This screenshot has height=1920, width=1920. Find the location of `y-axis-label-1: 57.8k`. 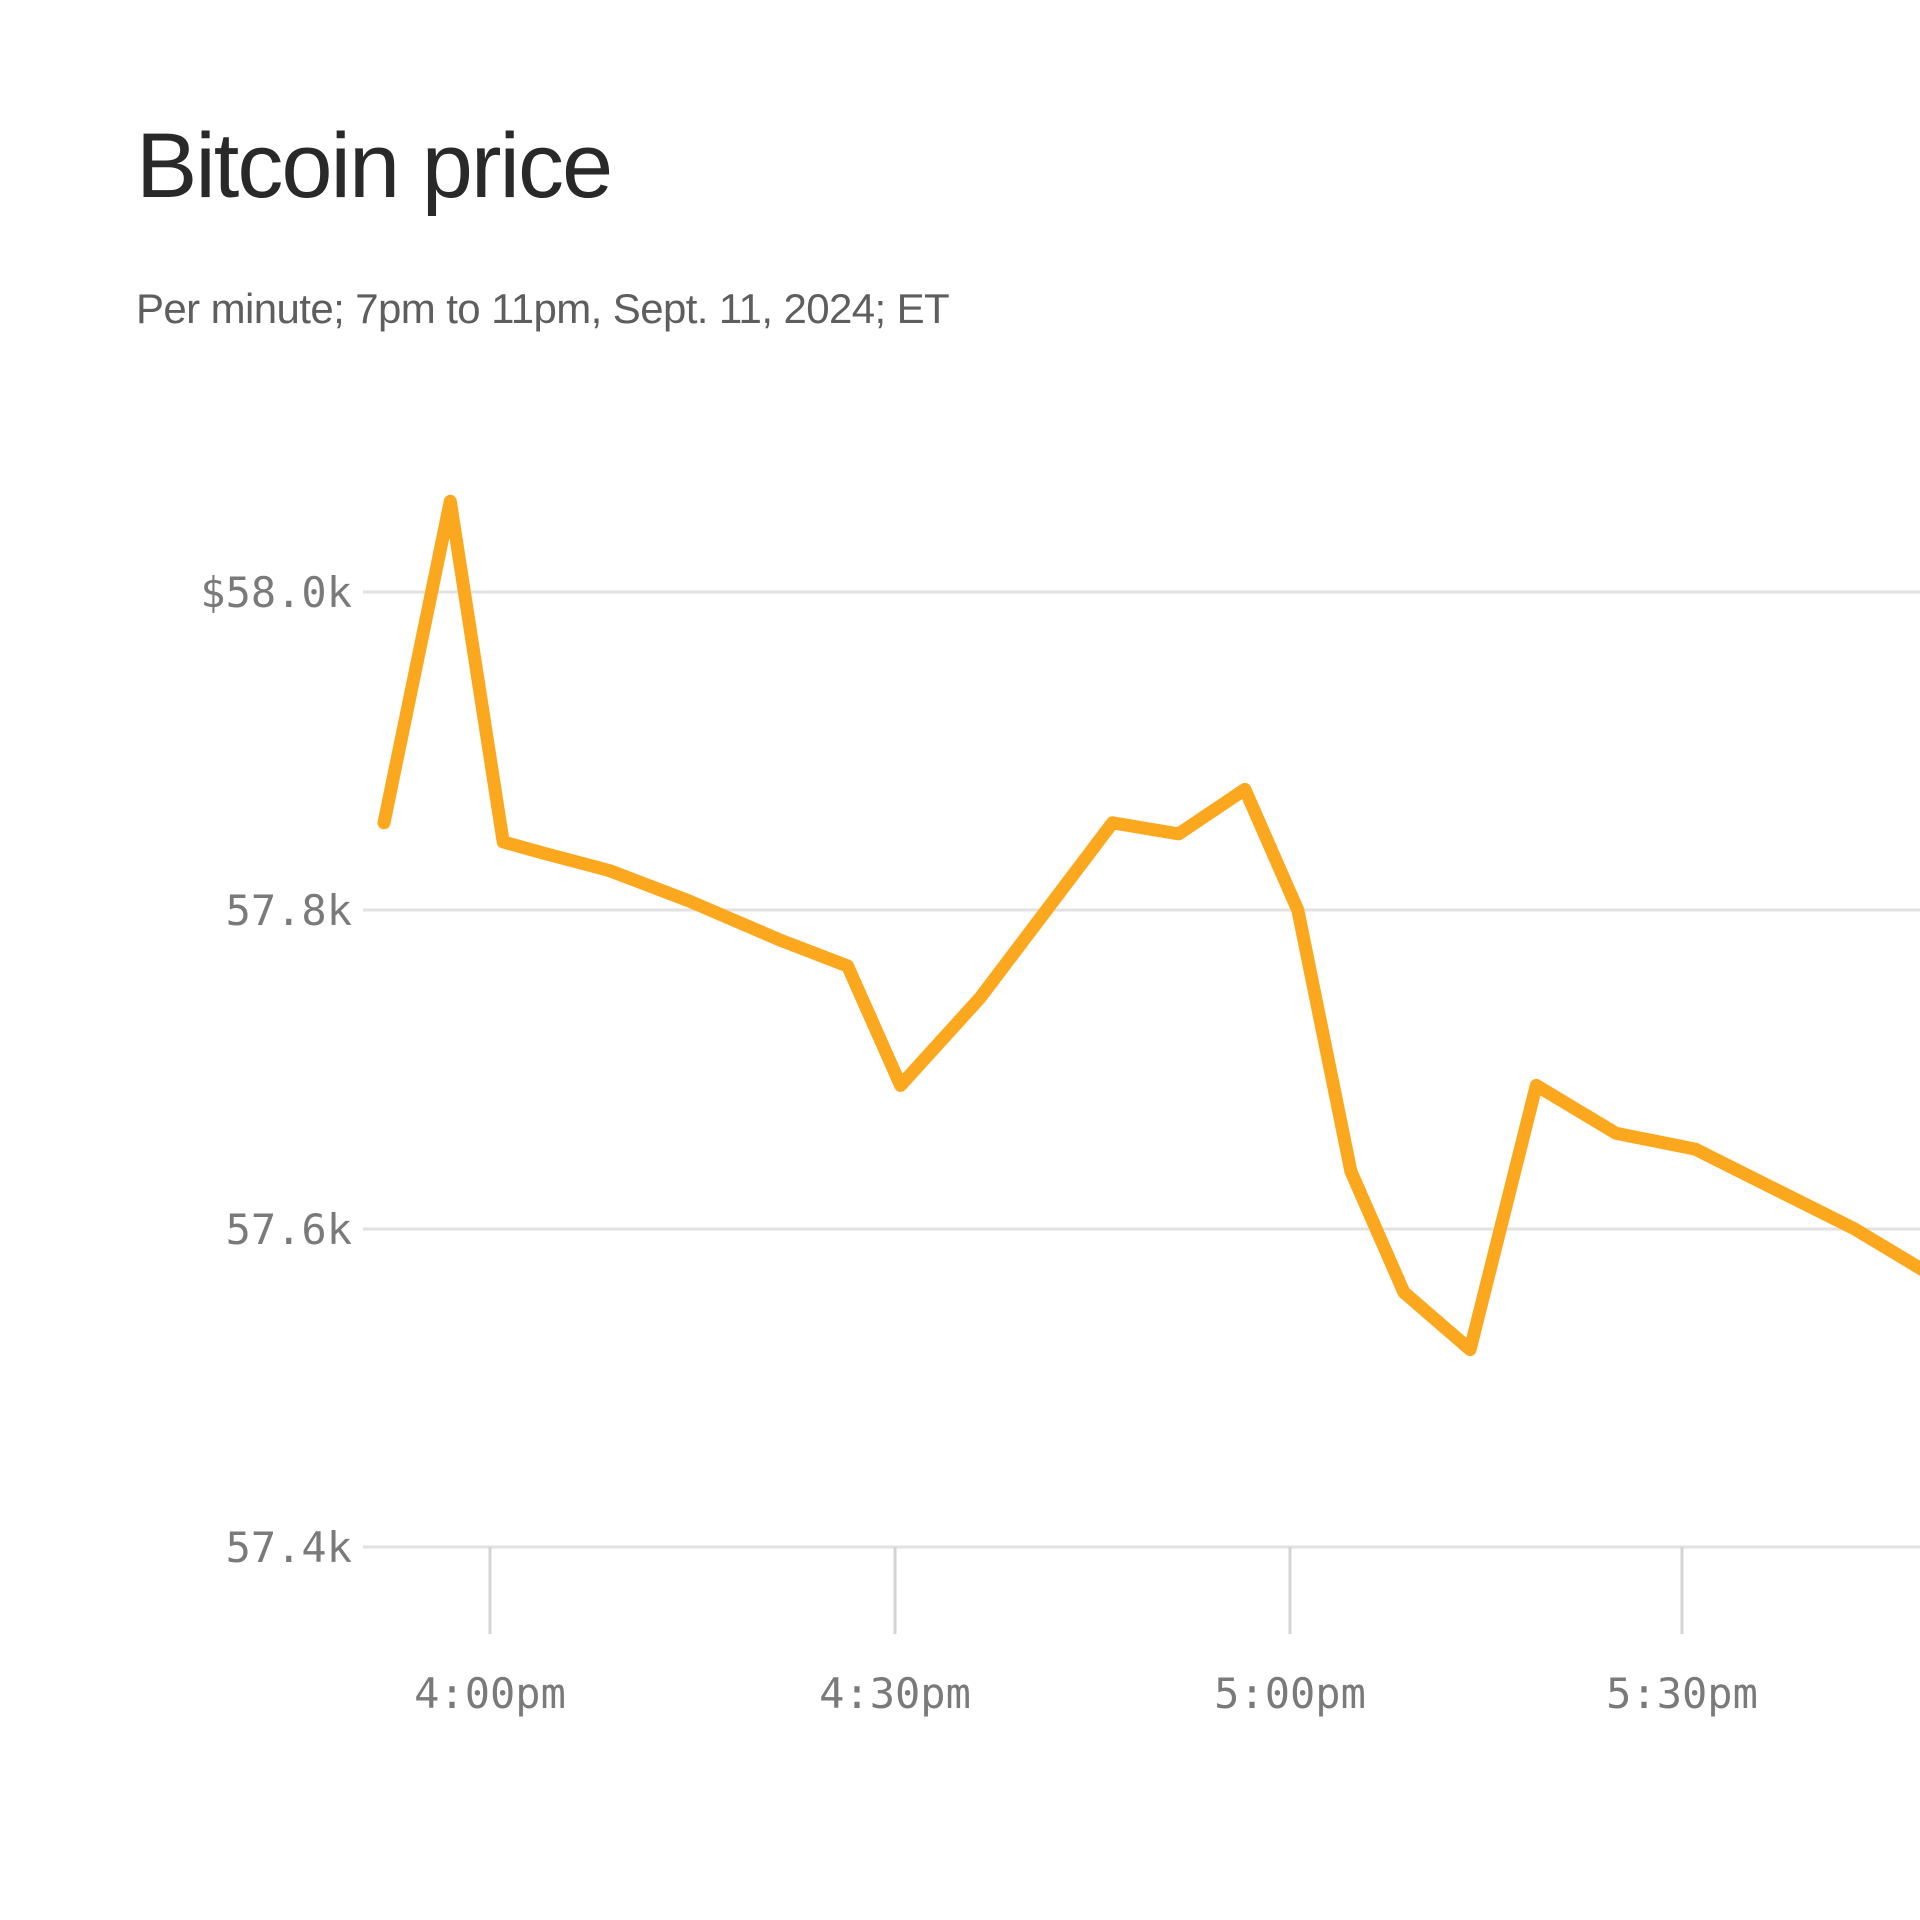

y-axis-label-1: 57.8k is located at coordinates (289, 910).